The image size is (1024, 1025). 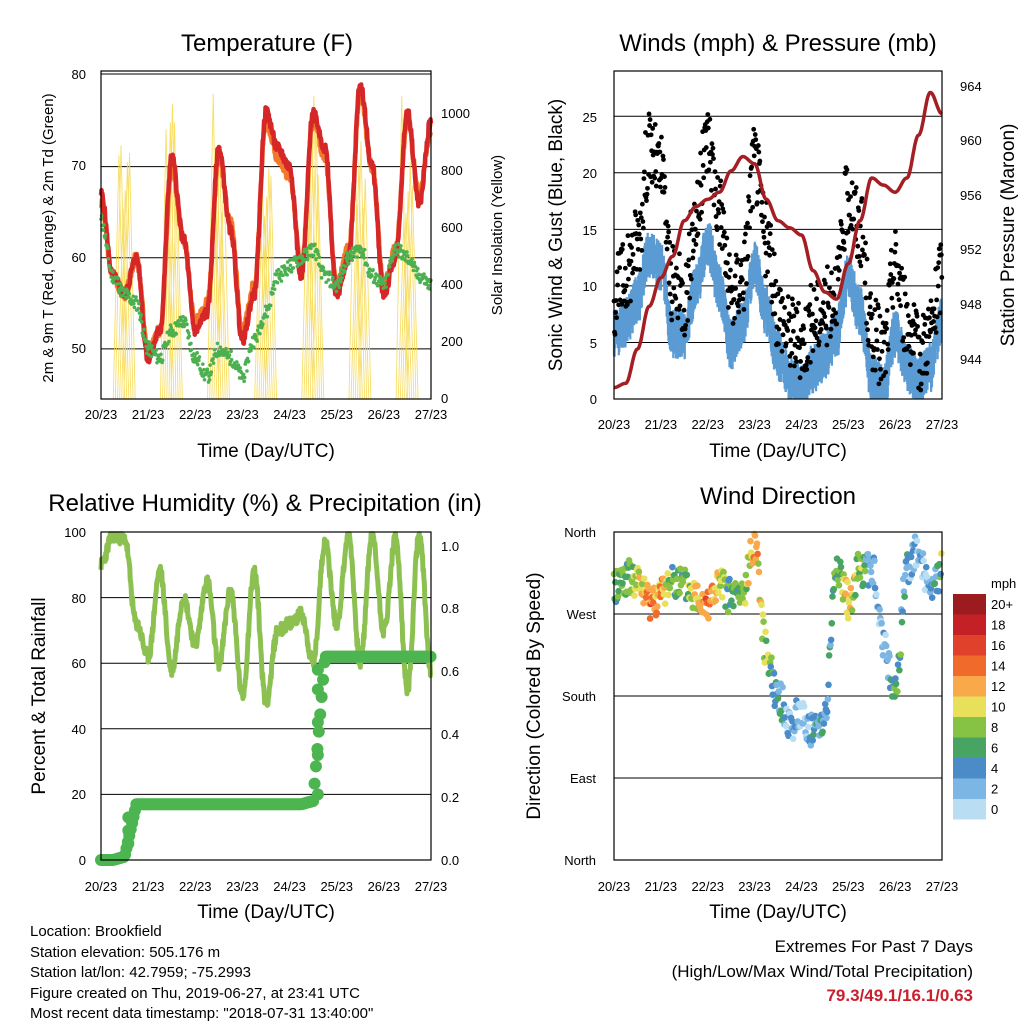 What do you see at coordinates (971, 195) in the screenshot?
I see `y-tick-right: 956` at bounding box center [971, 195].